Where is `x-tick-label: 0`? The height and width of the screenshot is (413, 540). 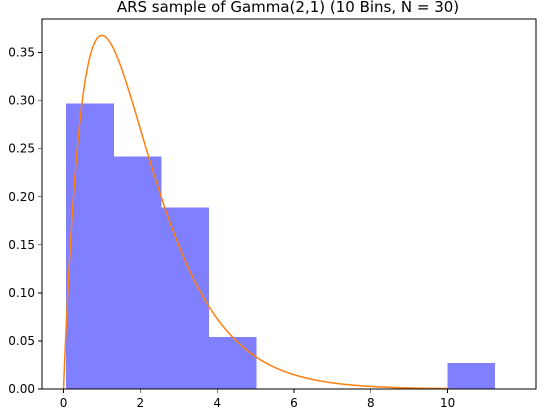 x-tick-label: 0 is located at coordinates (64, 403).